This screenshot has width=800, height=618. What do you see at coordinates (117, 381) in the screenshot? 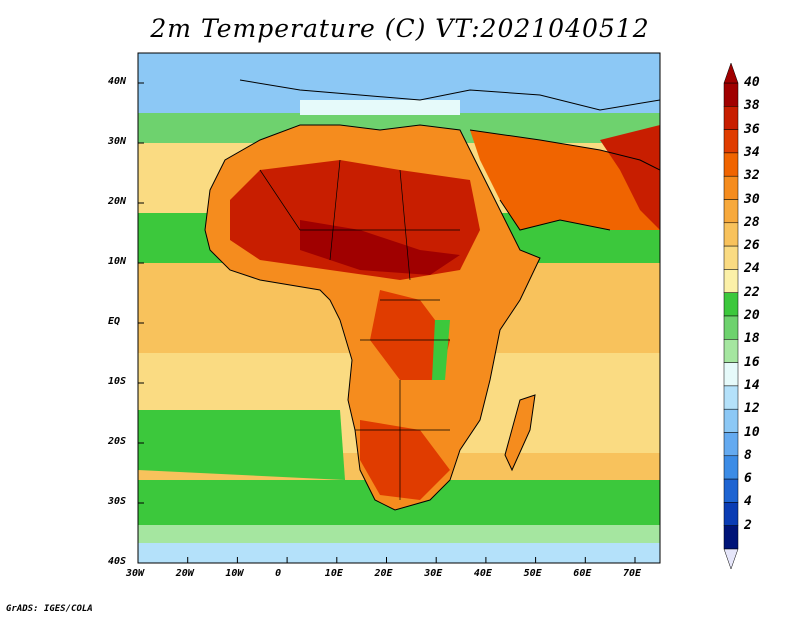
I see `lat-label: 10S` at bounding box center [117, 381].